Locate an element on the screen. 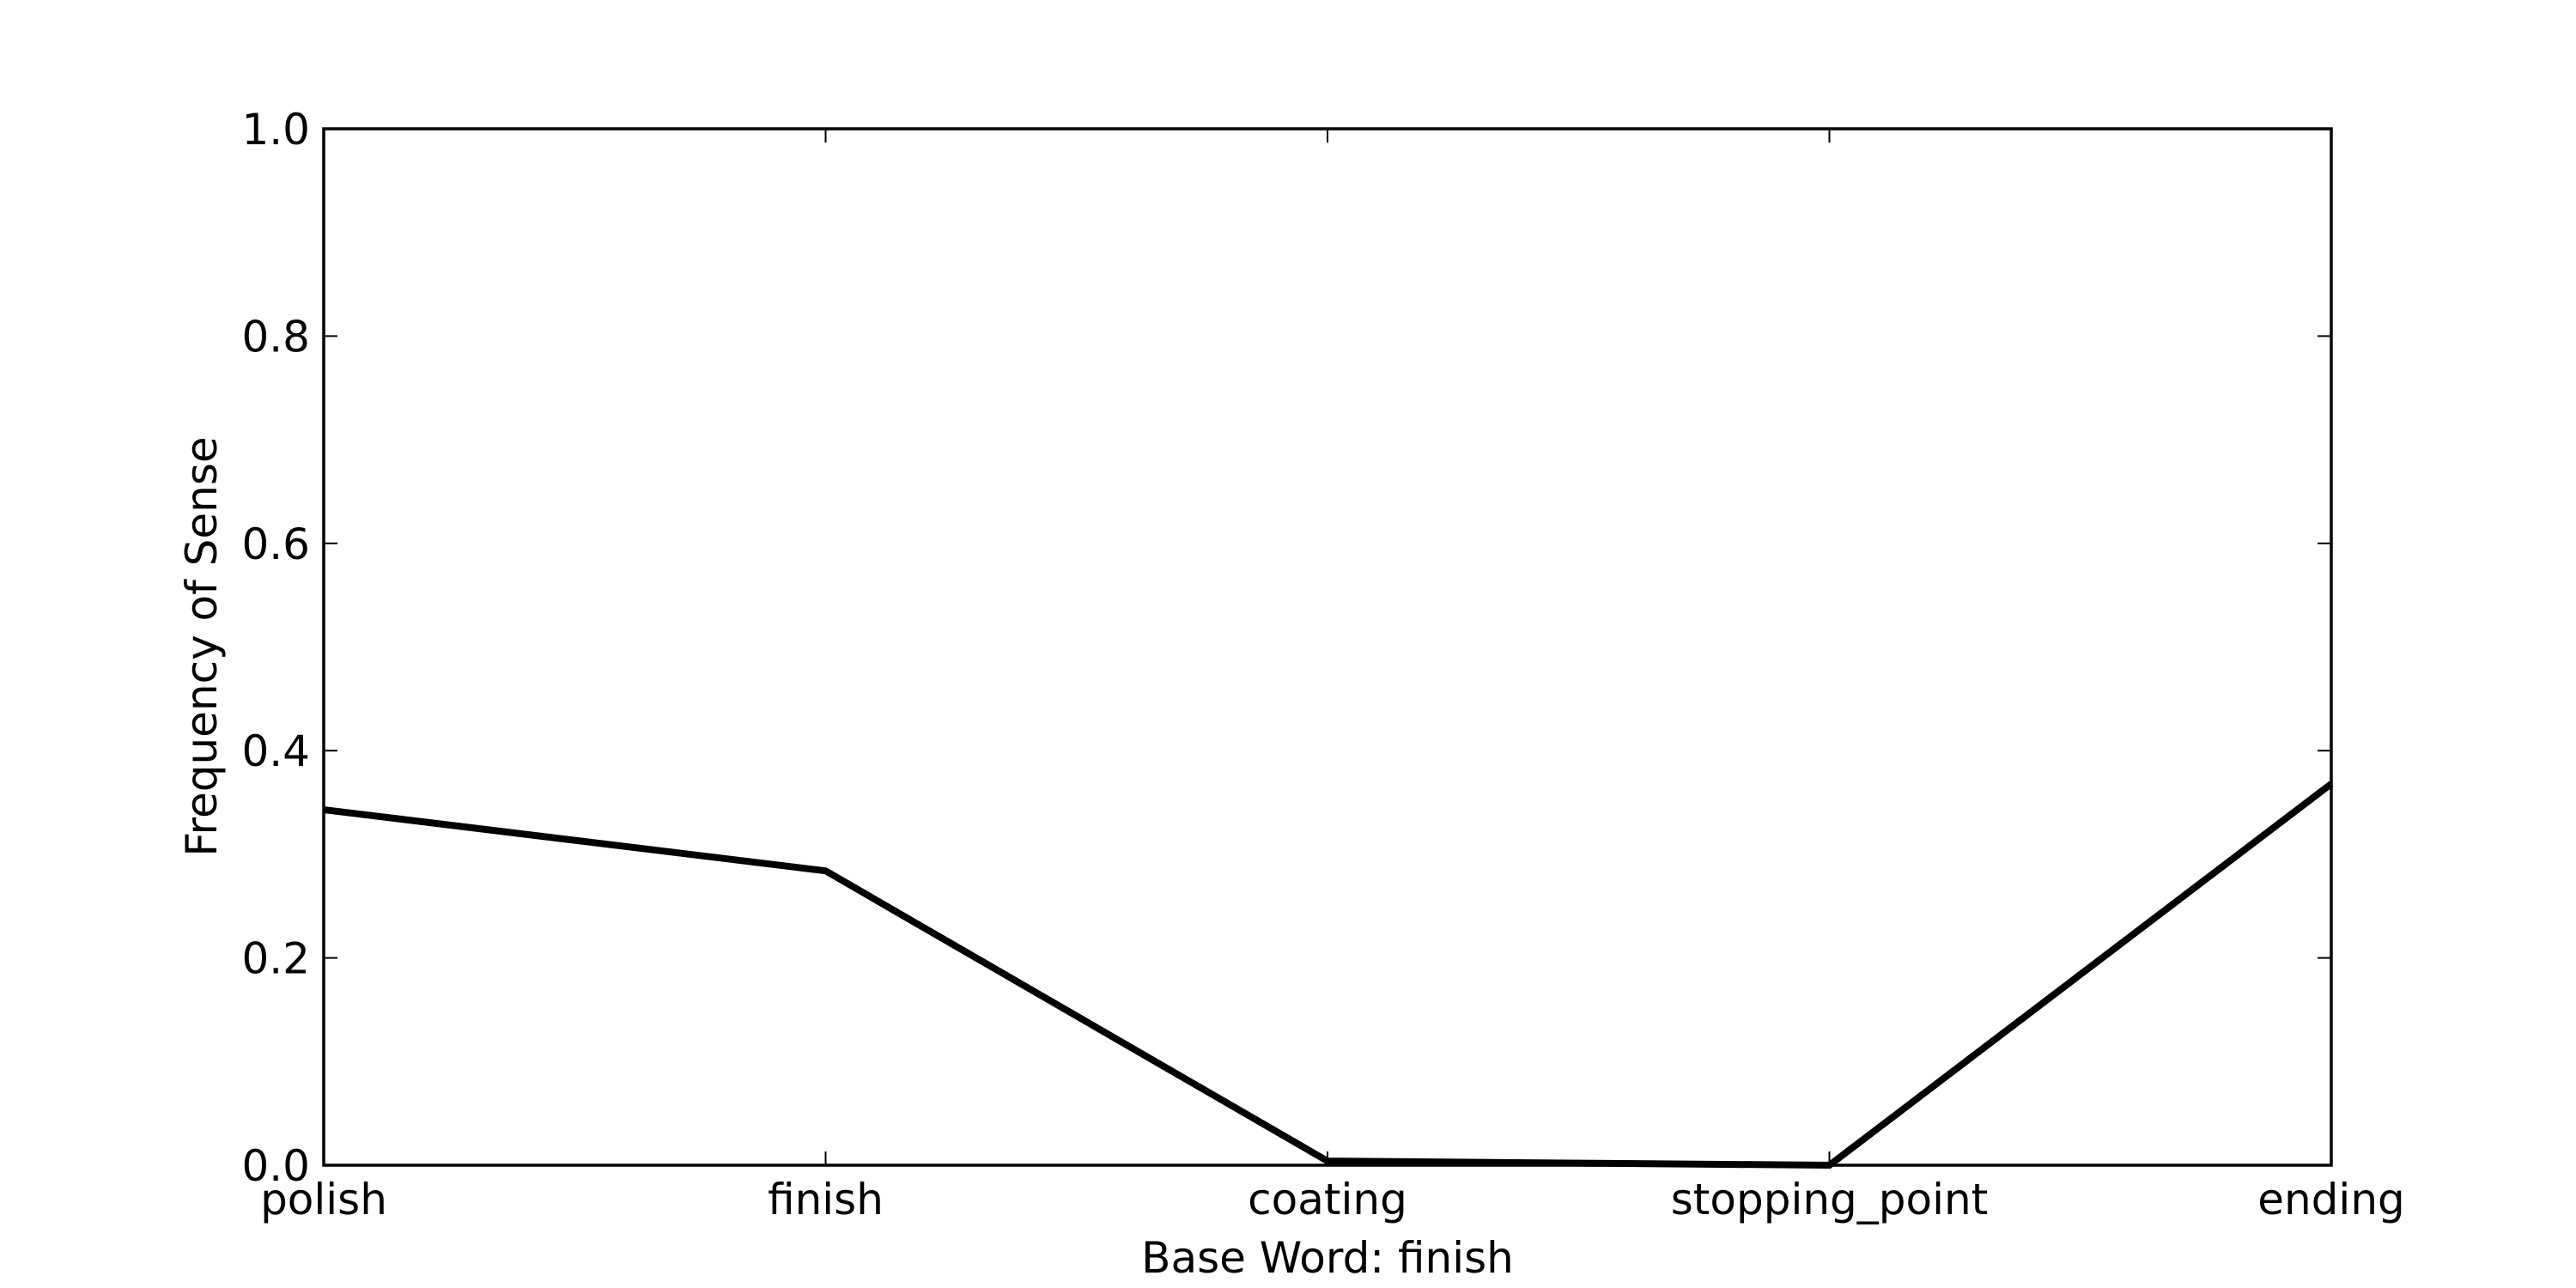 This screenshot has width=2576, height=1288. x-tick-label: stopping_point is located at coordinates (1830, 1199).